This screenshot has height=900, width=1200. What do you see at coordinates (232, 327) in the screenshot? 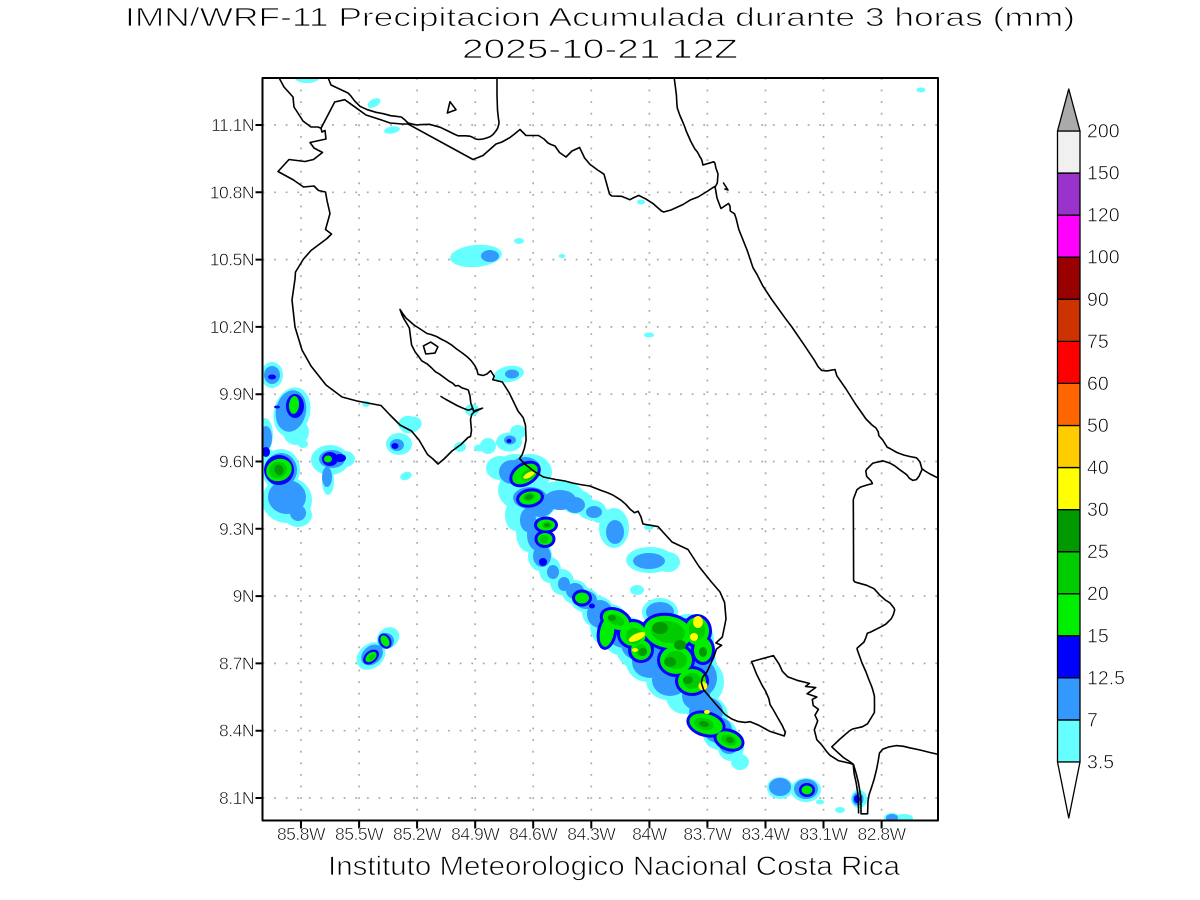
I see `svg-text: 10.2N` at bounding box center [232, 327].